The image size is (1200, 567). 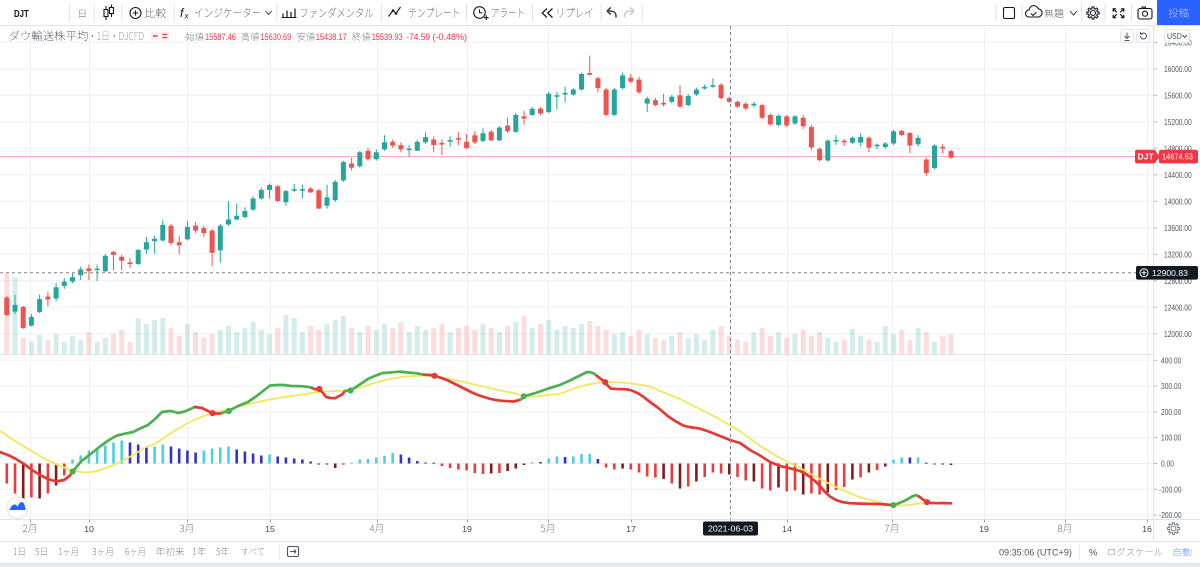 What do you see at coordinates (1170, 273) in the screenshot?
I see `svg-text: 12900.83` at bounding box center [1170, 273].